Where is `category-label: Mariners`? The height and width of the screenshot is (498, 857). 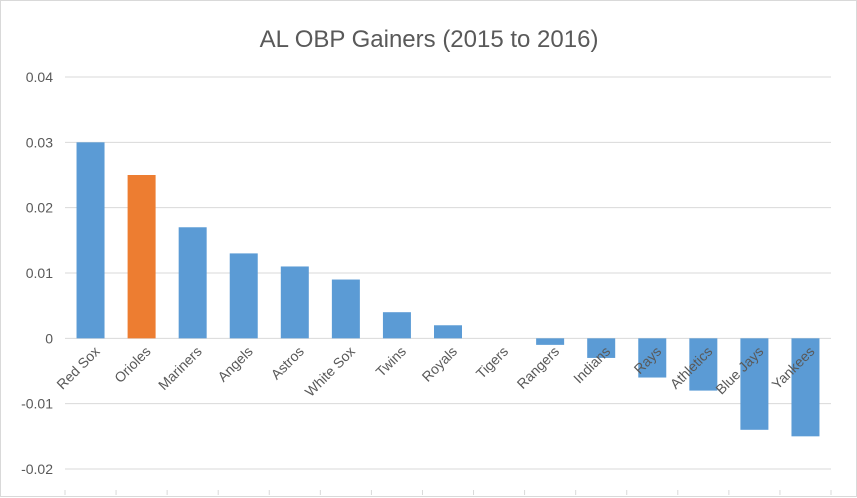 category-label: Mariners is located at coordinates (180, 368).